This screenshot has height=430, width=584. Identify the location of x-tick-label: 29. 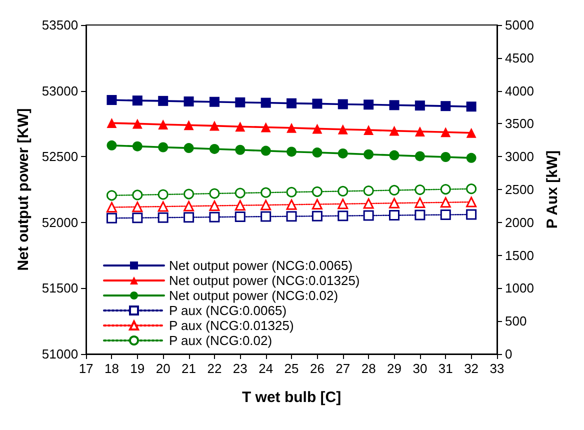
(394, 368).